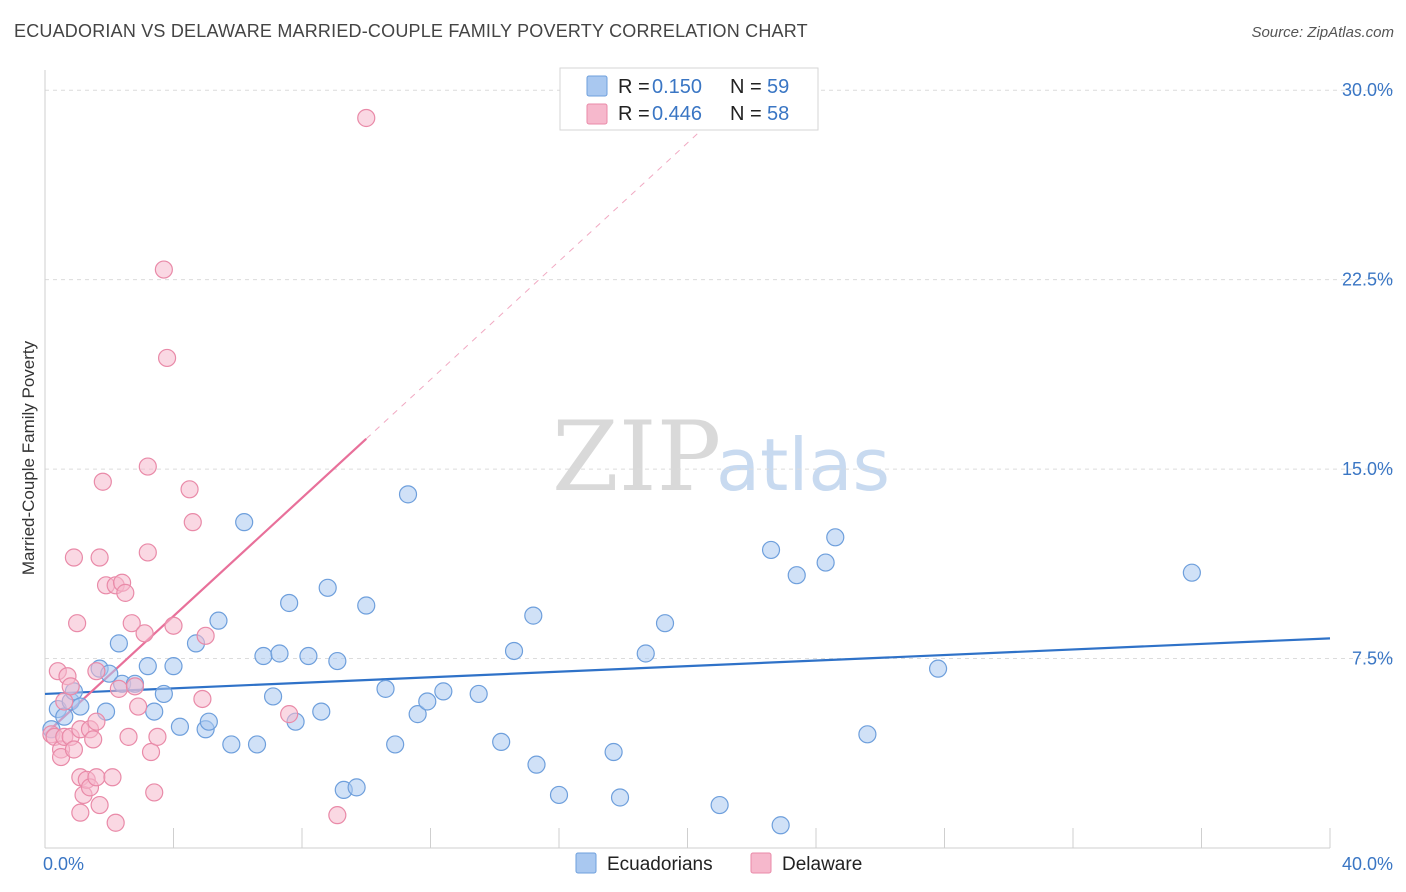 This screenshot has width=1406, height=892. Describe the element at coordinates (687, 666) in the screenshot. I see `trend-line-ecuadorians` at that location.